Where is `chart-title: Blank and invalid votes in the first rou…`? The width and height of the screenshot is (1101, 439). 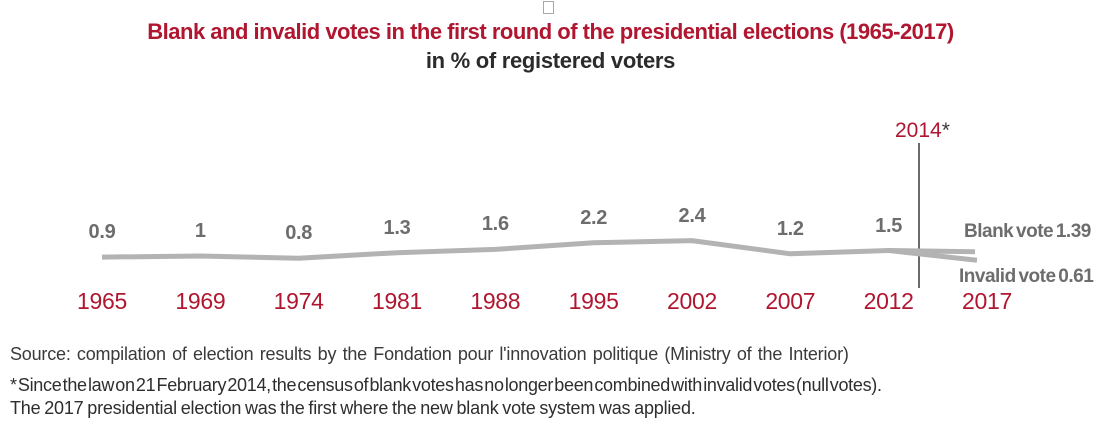
chart-title: Blank and invalid votes in the first rou… is located at coordinates (550, 31).